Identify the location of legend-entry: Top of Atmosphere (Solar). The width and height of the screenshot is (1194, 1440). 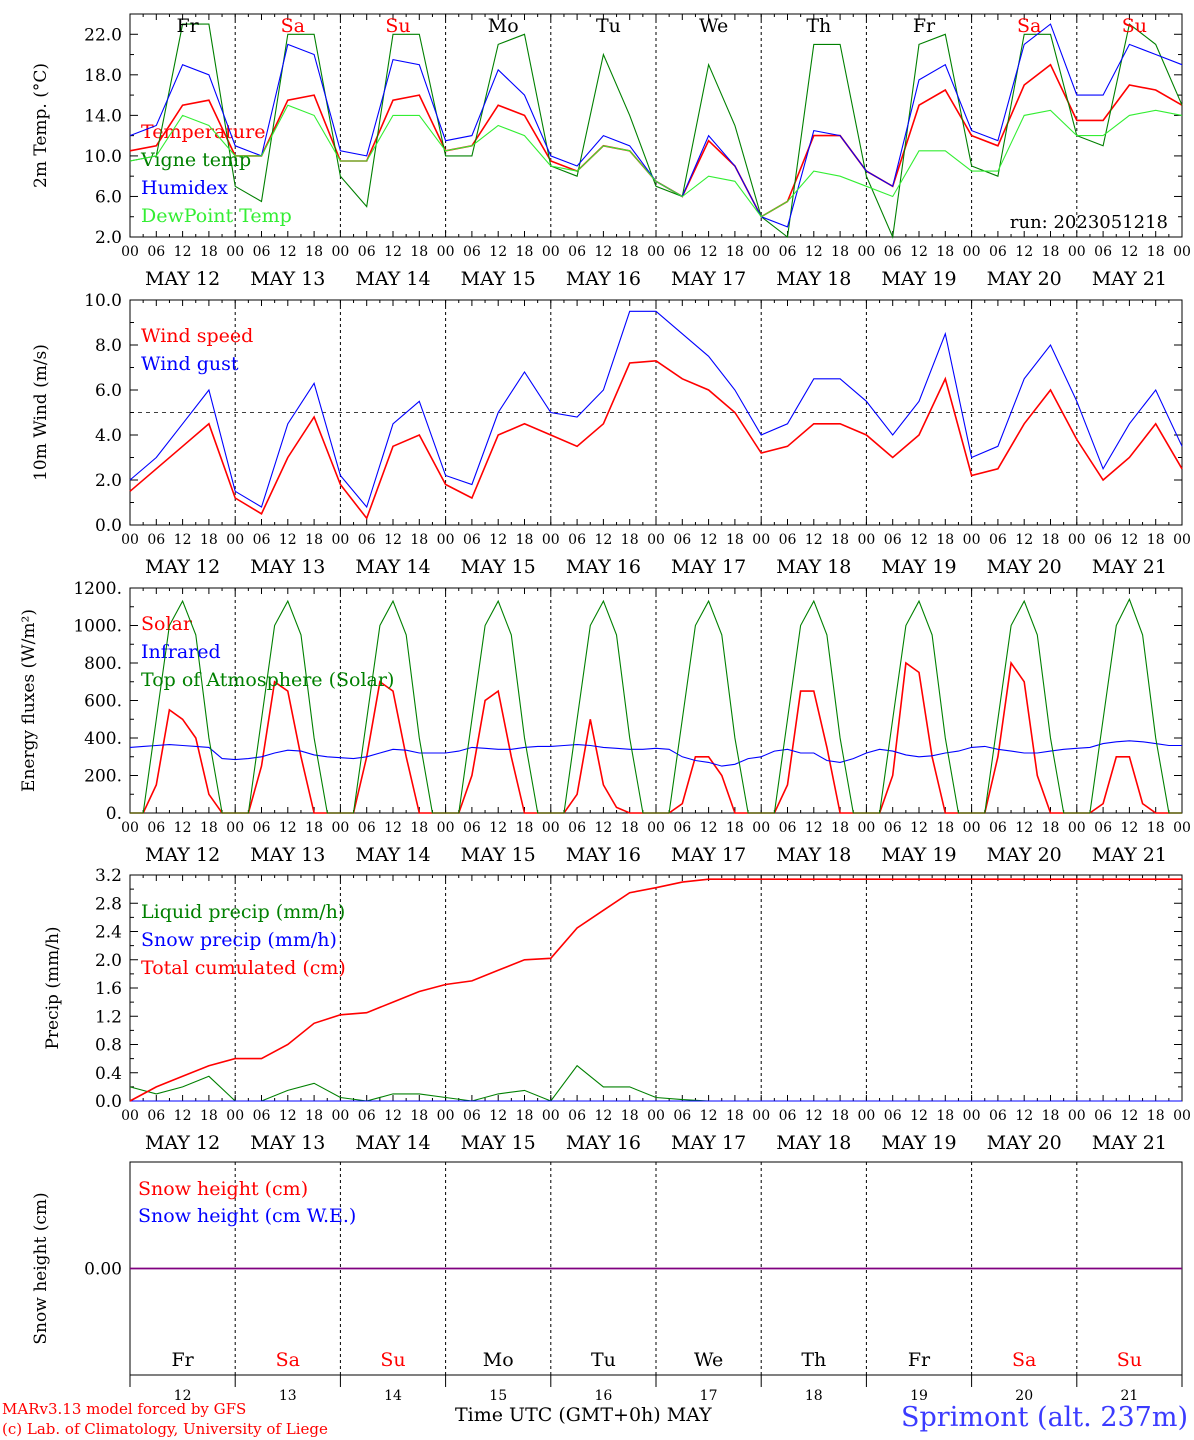
(267, 680).